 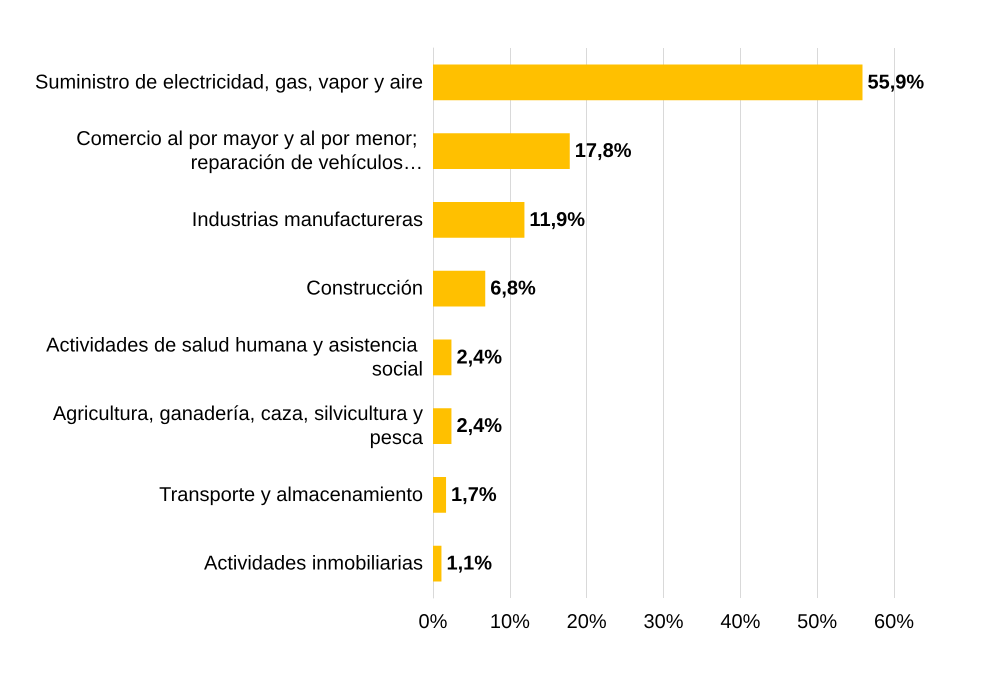 What do you see at coordinates (229, 82) in the screenshot?
I see `y-tick-label: Suministro de electricidad, gas, vapor y aire` at bounding box center [229, 82].